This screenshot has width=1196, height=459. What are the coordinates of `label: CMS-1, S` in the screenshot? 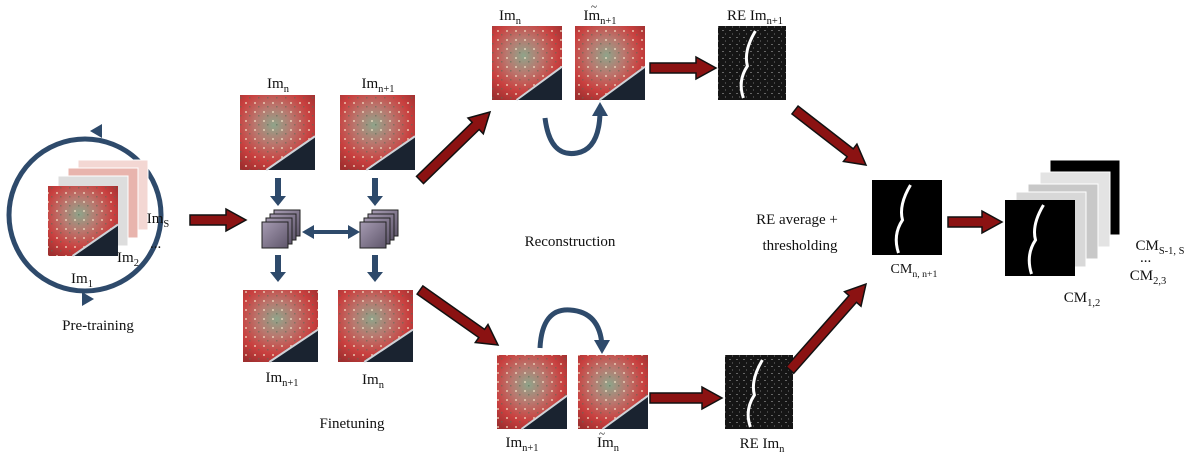 It's located at (1159, 247).